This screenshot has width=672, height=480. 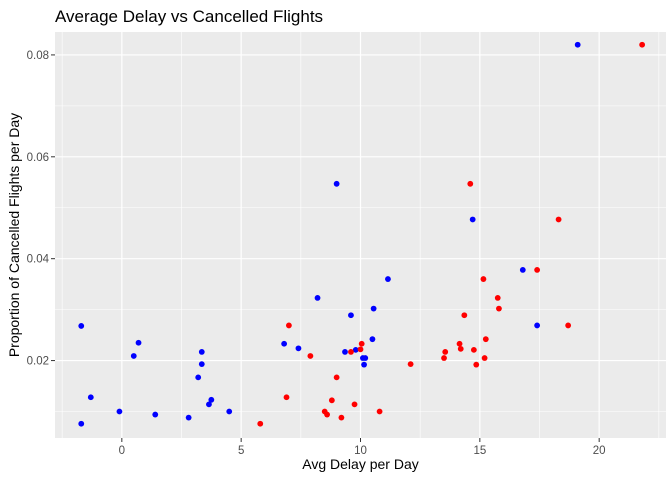 What do you see at coordinates (241, 451) in the screenshot?
I see `x-tick-label: 5` at bounding box center [241, 451].